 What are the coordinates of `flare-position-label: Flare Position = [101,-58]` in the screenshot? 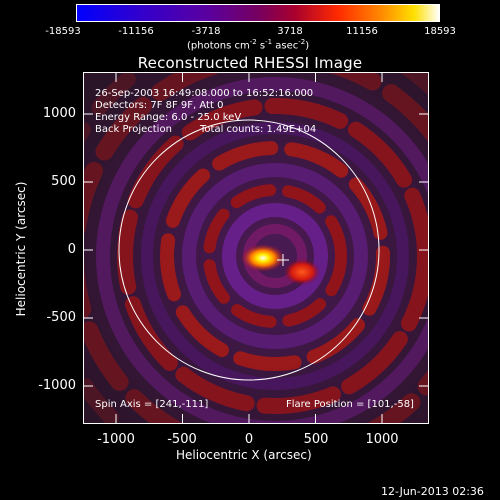 It's located at (350, 404).